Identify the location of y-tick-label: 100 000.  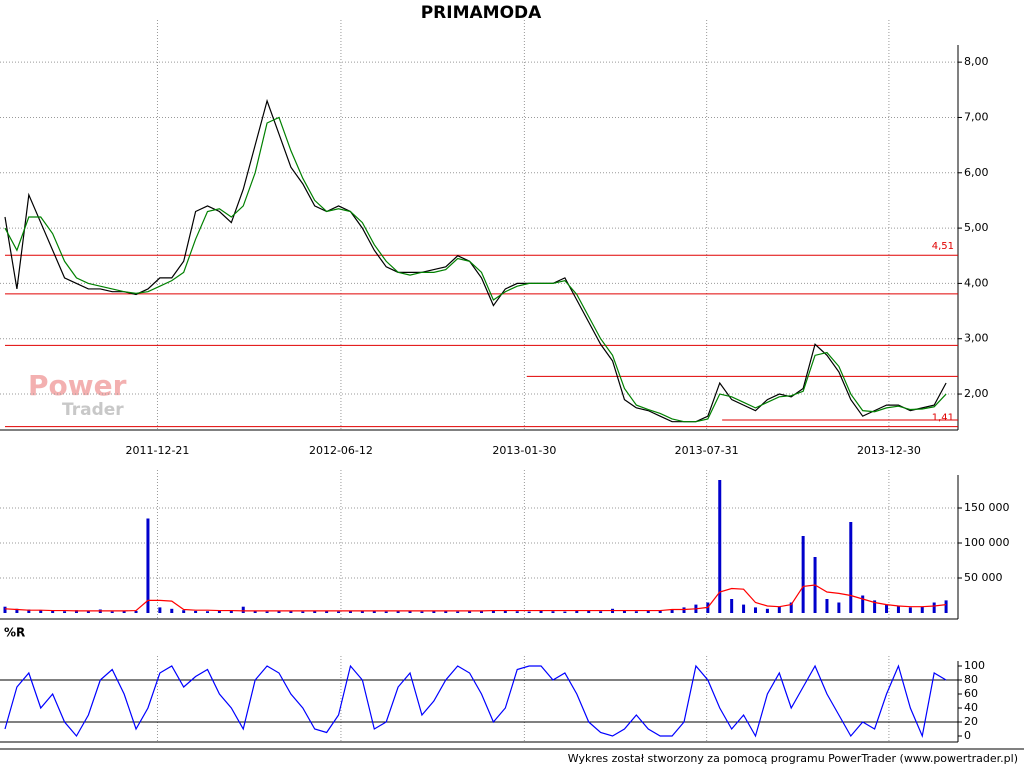
(987, 542).